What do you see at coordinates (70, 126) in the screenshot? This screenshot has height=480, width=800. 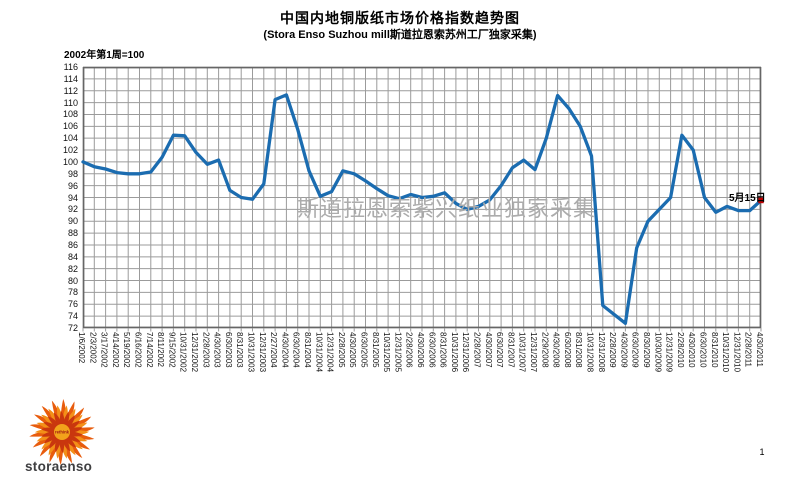 I see `y-axis-tick-label: 106` at bounding box center [70, 126].